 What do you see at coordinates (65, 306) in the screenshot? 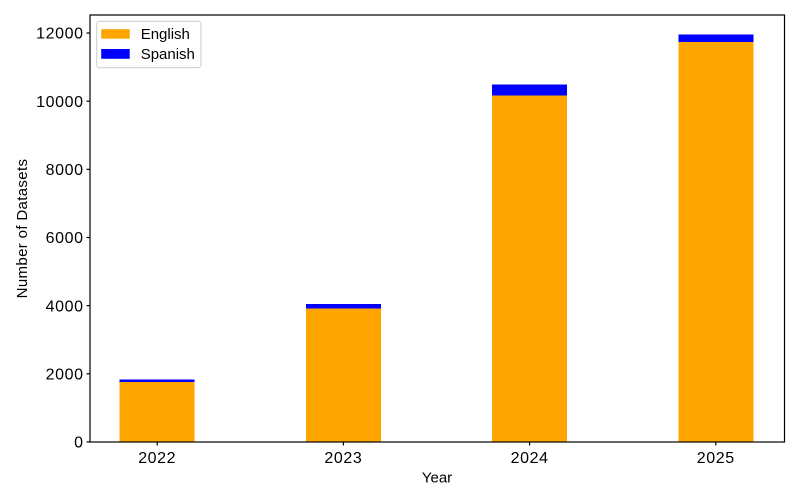
I see `svg-text: 4000` at bounding box center [65, 306].